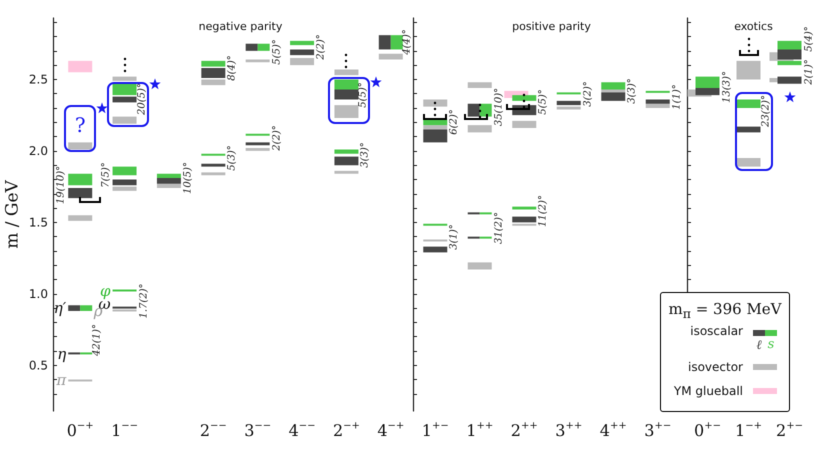 The height and width of the screenshot is (475, 830). Describe the element at coordinates (124, 430) in the screenshot. I see `x-tick-label: 1−−` at that location.